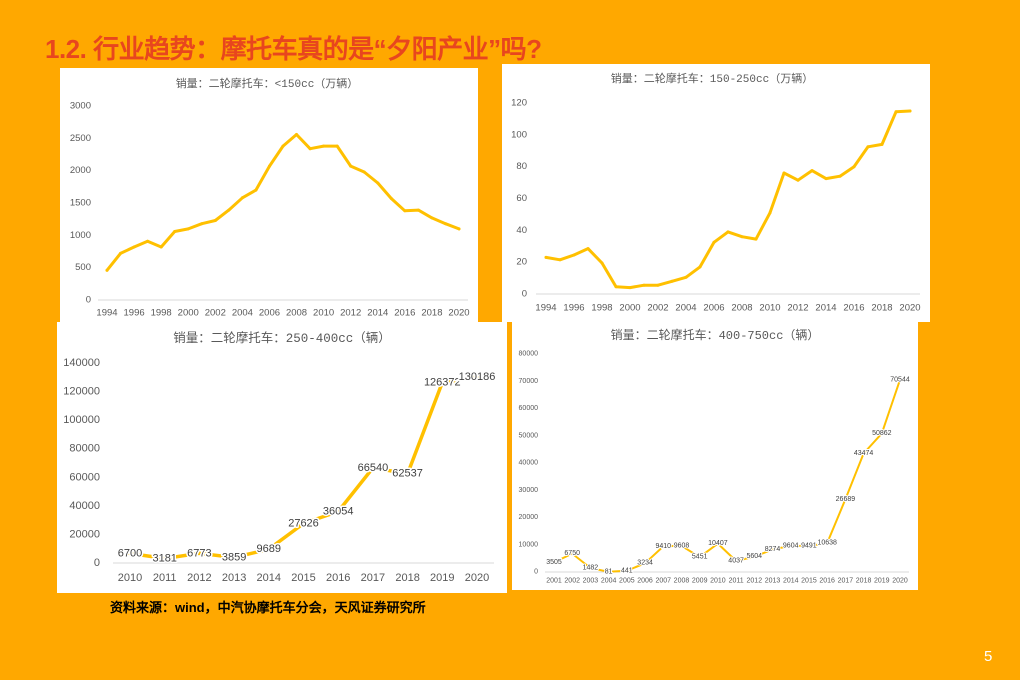 The height and width of the screenshot is (680, 1020). I want to click on y-tick-label: 20, so click(521, 262).